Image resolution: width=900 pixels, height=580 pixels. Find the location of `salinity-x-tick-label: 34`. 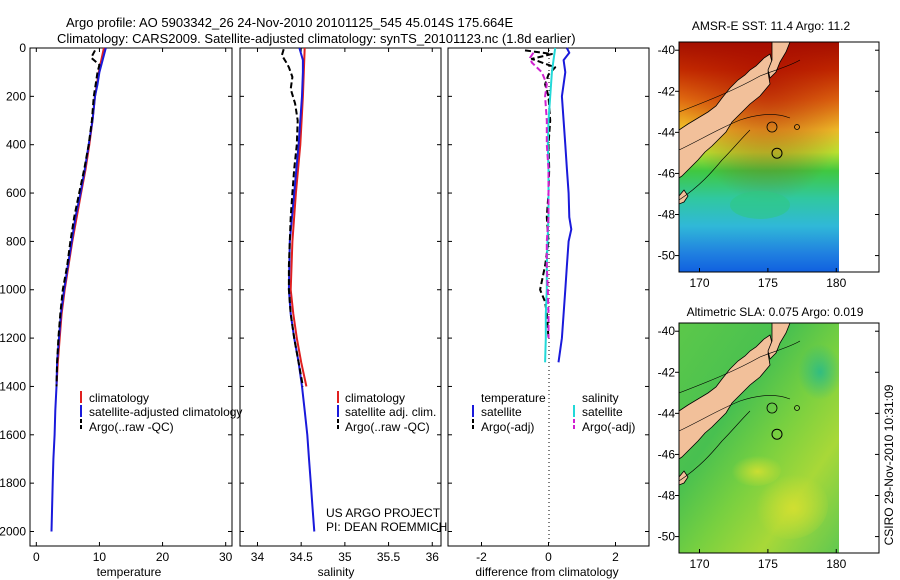

salinity-x-tick-label: 34 is located at coordinates (258, 557).